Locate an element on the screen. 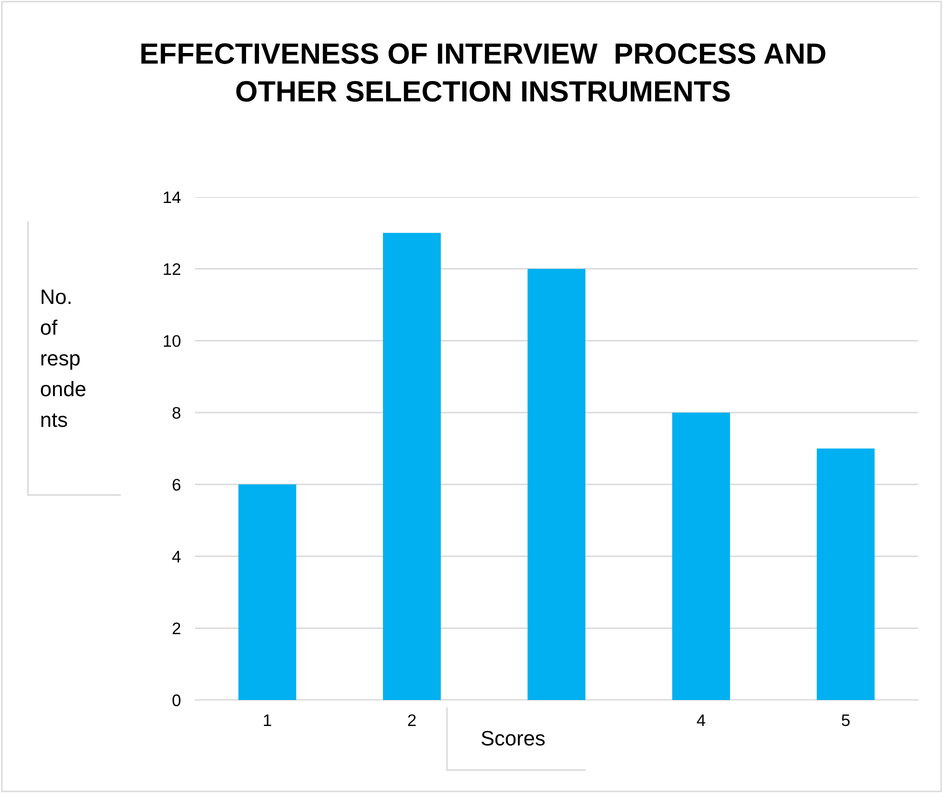 The height and width of the screenshot is (793, 943). x-tick-label: 1 is located at coordinates (268, 720).